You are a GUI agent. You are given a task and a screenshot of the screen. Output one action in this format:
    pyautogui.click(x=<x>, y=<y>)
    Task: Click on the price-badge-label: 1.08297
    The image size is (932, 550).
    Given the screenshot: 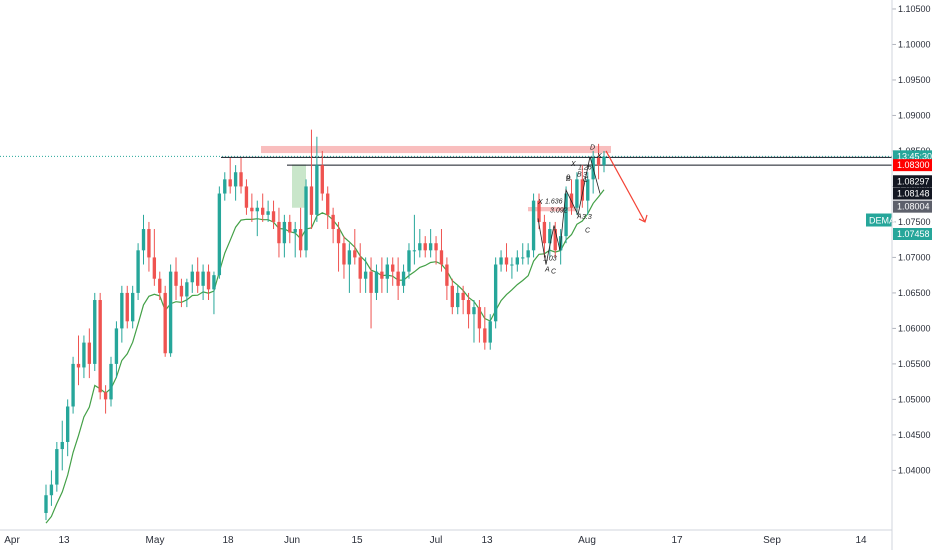 What is the action you would take?
    pyautogui.click(x=913, y=181)
    